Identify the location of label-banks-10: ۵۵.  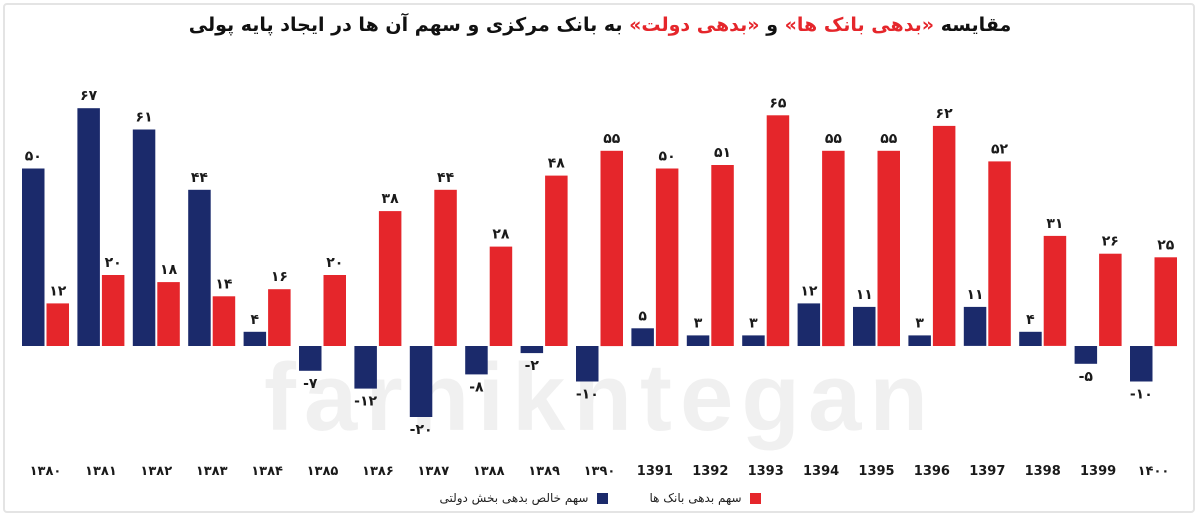
(612, 139).